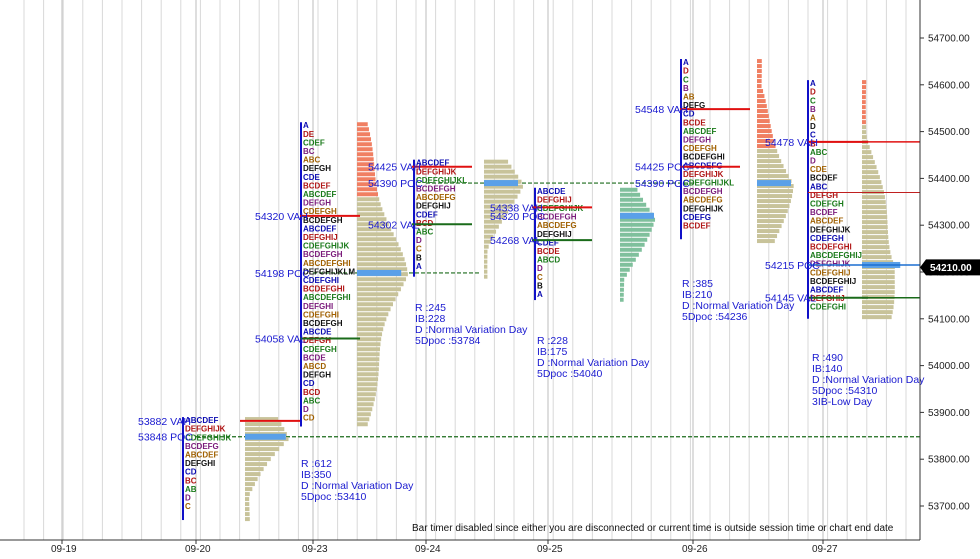 This screenshot has width=980, height=559. I want to click on poc-bar, so click(501, 183).